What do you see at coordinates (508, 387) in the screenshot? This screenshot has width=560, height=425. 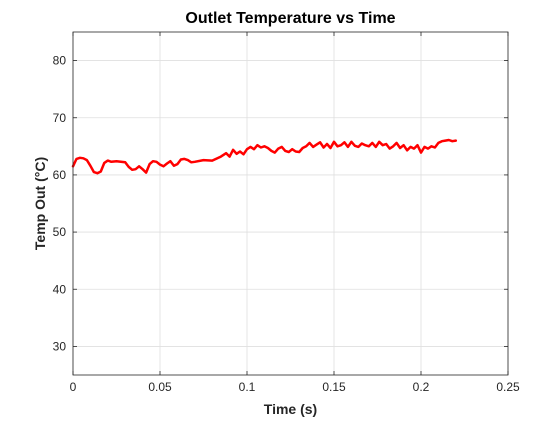 I see `x-tick-label: 0.25` at bounding box center [508, 387].